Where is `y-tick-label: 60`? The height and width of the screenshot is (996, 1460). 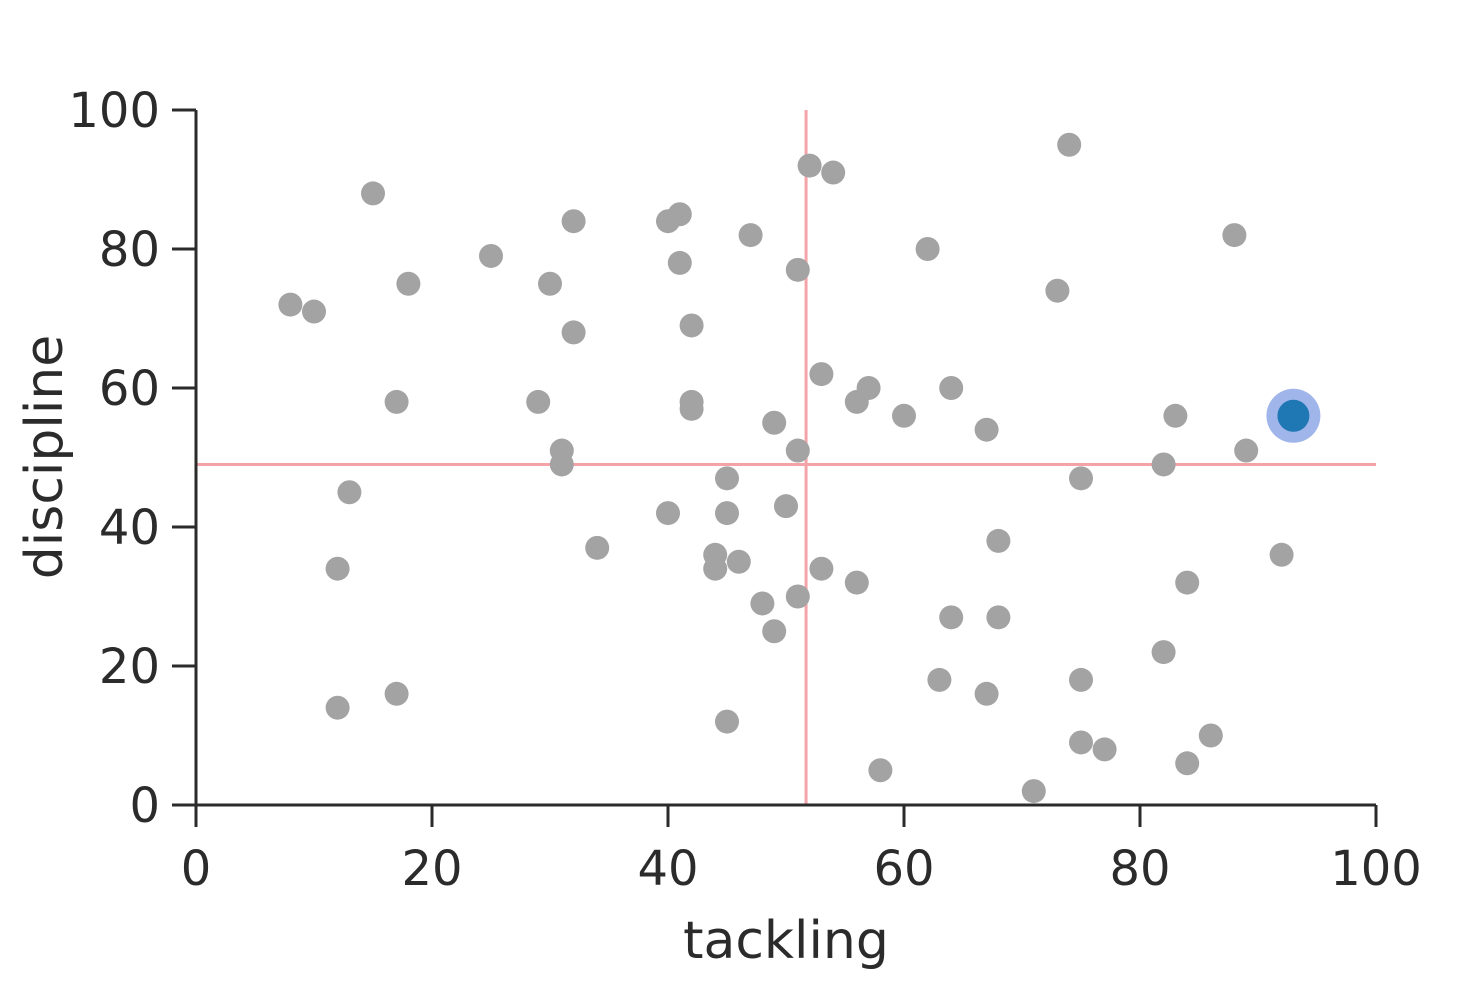
y-tick-label: 60 is located at coordinates (129, 389).